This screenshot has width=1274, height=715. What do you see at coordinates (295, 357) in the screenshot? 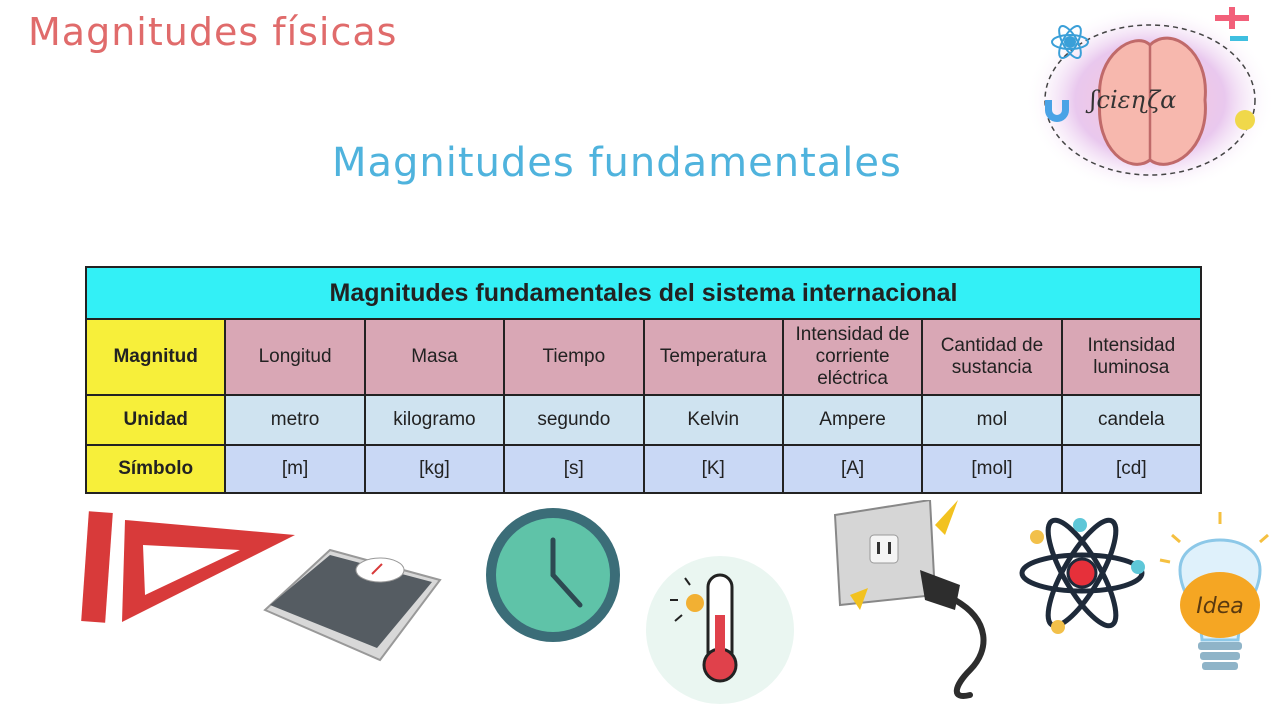
I see `table-cell: Longitud` at bounding box center [295, 357].